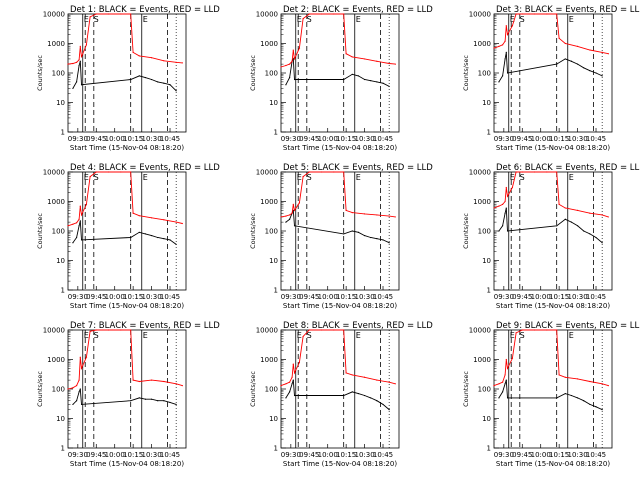  I want to click on x-tick-label: 09:45, so click(522, 139).